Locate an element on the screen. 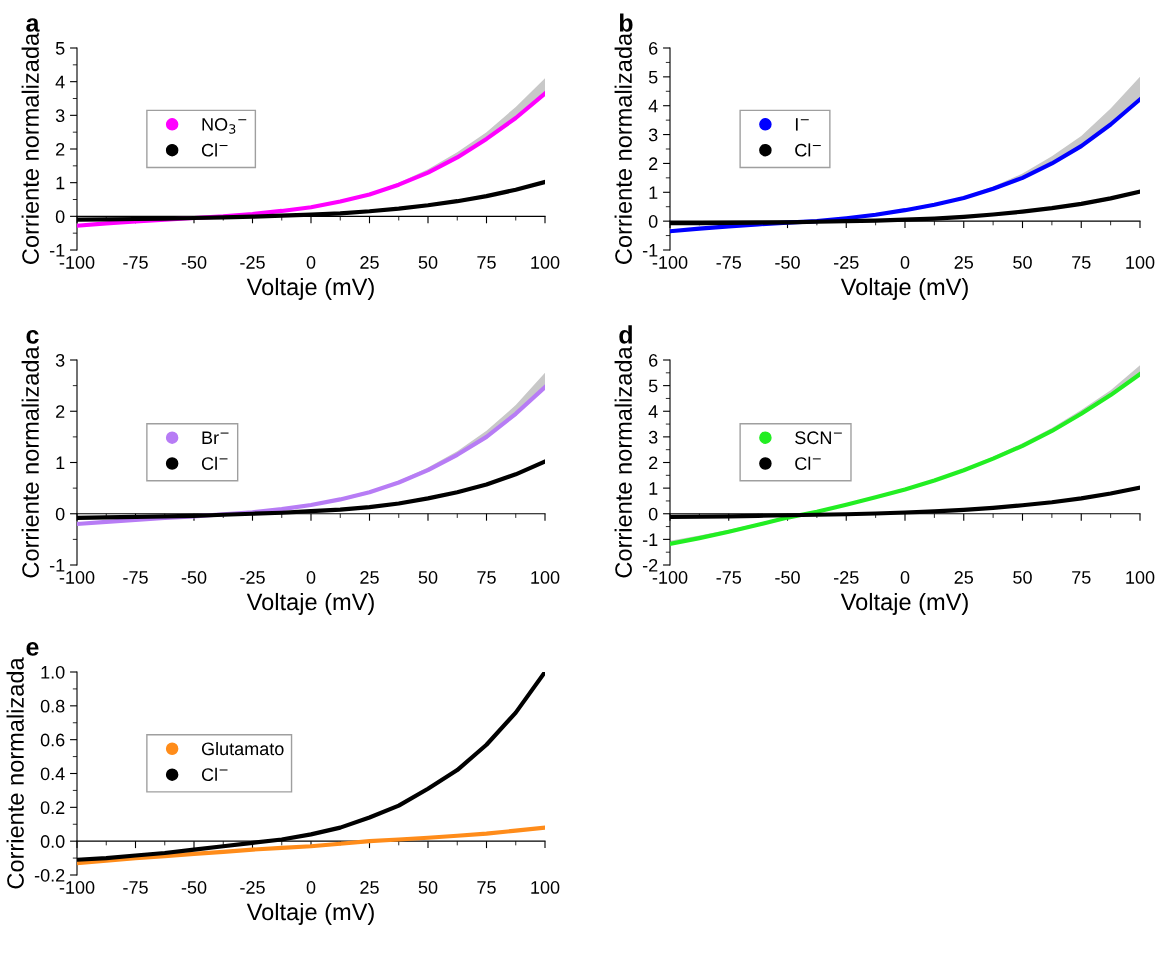 Image resolution: width=1160 pixels, height=957 pixels. legend-label: NO$_{3}$$^{−}$ is located at coordinates (224, 126).